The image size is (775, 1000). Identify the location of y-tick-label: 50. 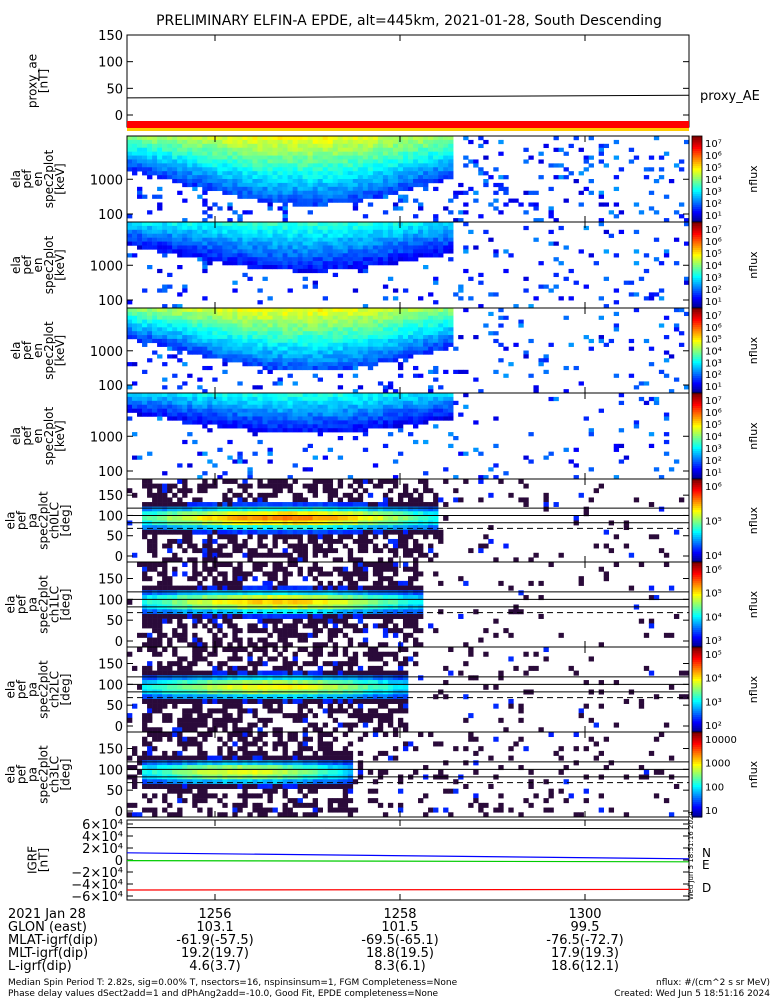
(114, 537).